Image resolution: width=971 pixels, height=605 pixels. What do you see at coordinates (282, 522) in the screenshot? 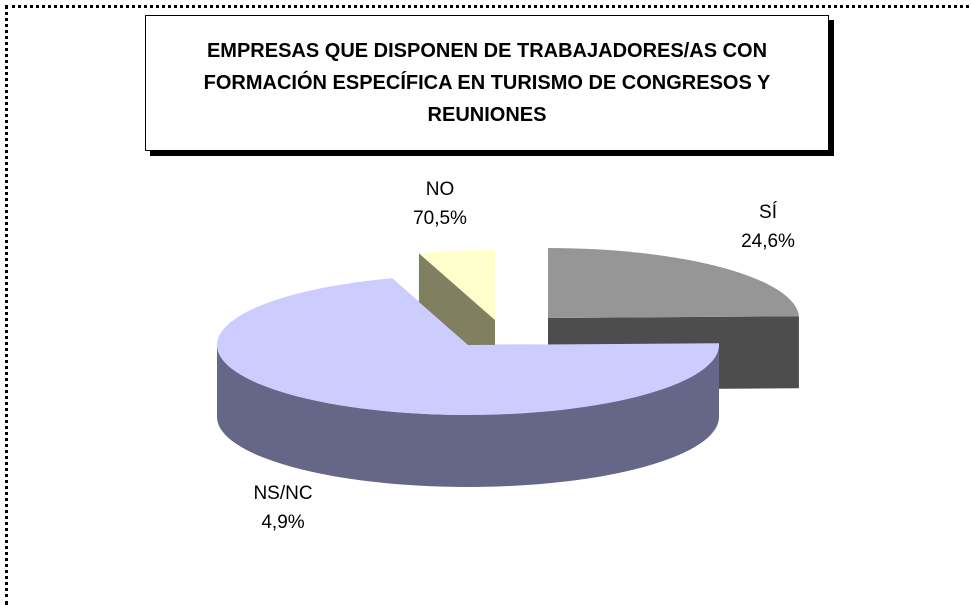
I see `slice-value-label: 4,9%` at bounding box center [282, 522].